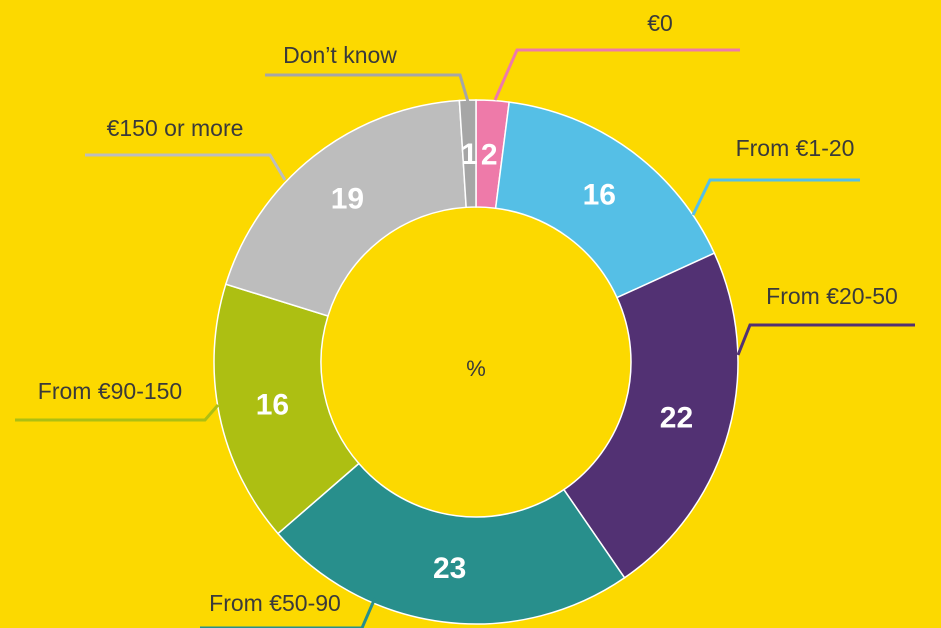  I want to click on center-label: %, so click(476, 368).